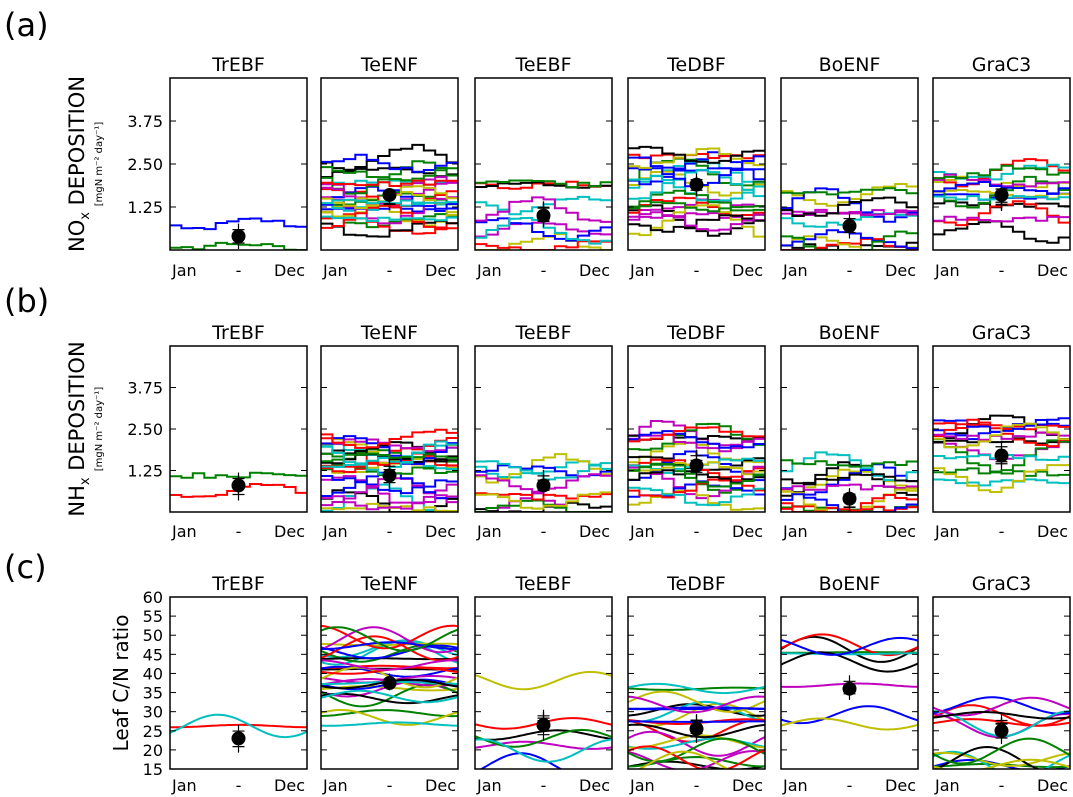 Image resolution: width=1073 pixels, height=797 pixels. What do you see at coordinates (1002, 584) in the screenshot?
I see `panel-title: GraC3` at bounding box center [1002, 584].